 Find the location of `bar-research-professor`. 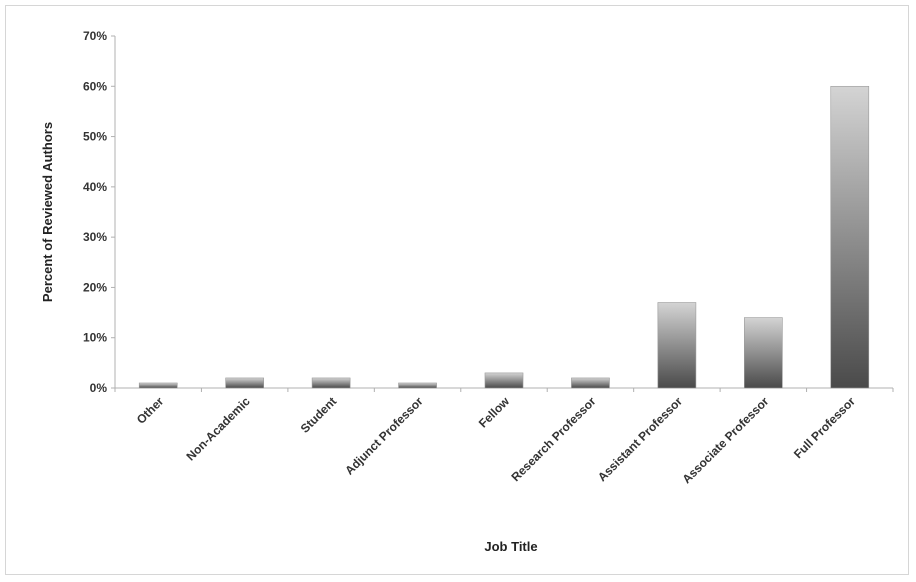

bar-research-professor is located at coordinates (590, 383).